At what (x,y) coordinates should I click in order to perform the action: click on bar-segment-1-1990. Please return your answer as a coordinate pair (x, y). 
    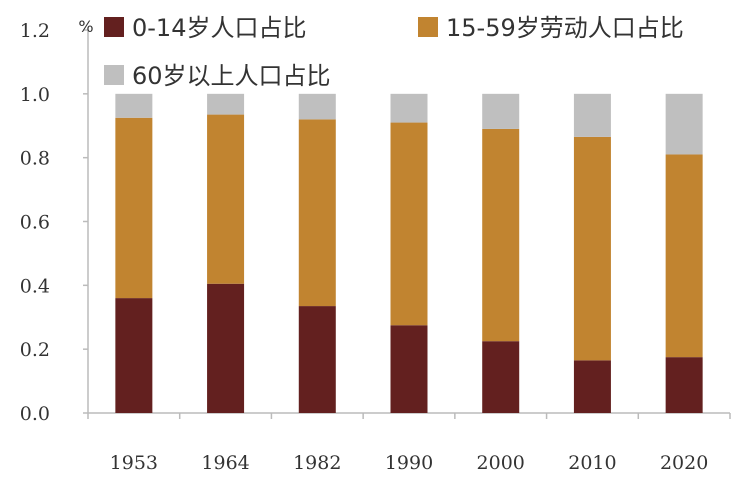
    Looking at the image, I should click on (409, 369).